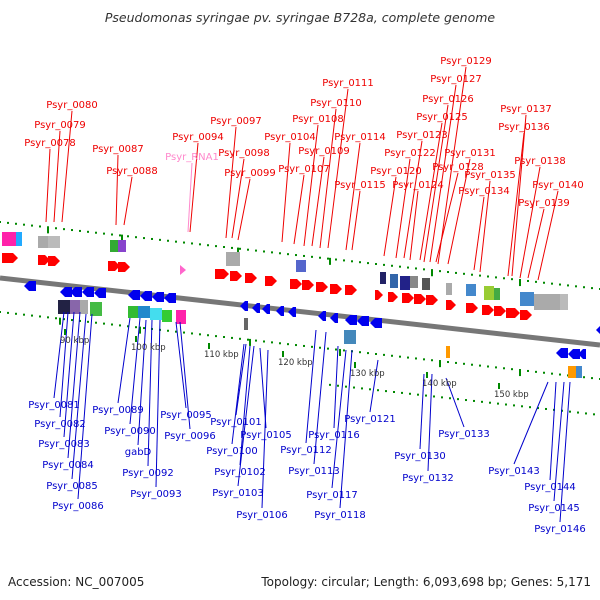 The image size is (600, 600). Describe the element at coordinates (560, 529) in the screenshot. I see `reverse-gene-label: Psyr_0146` at that location.